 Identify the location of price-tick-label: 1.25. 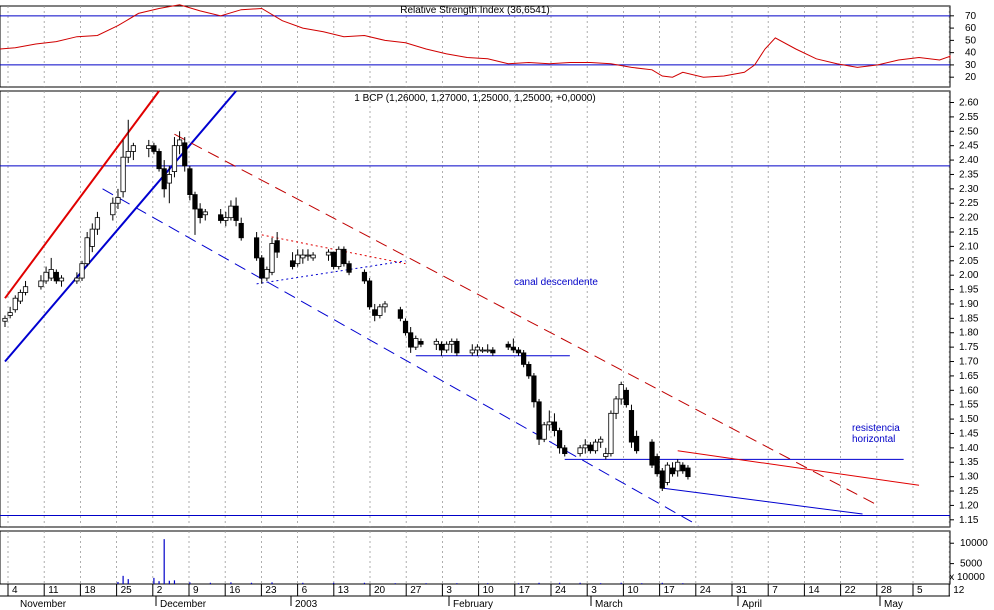
(969, 491).